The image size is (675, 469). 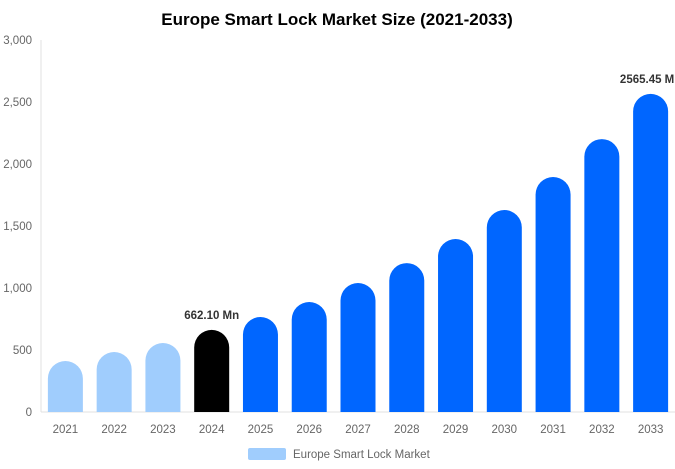 What do you see at coordinates (553, 294) in the screenshot?
I see `bar-2031` at bounding box center [553, 294].